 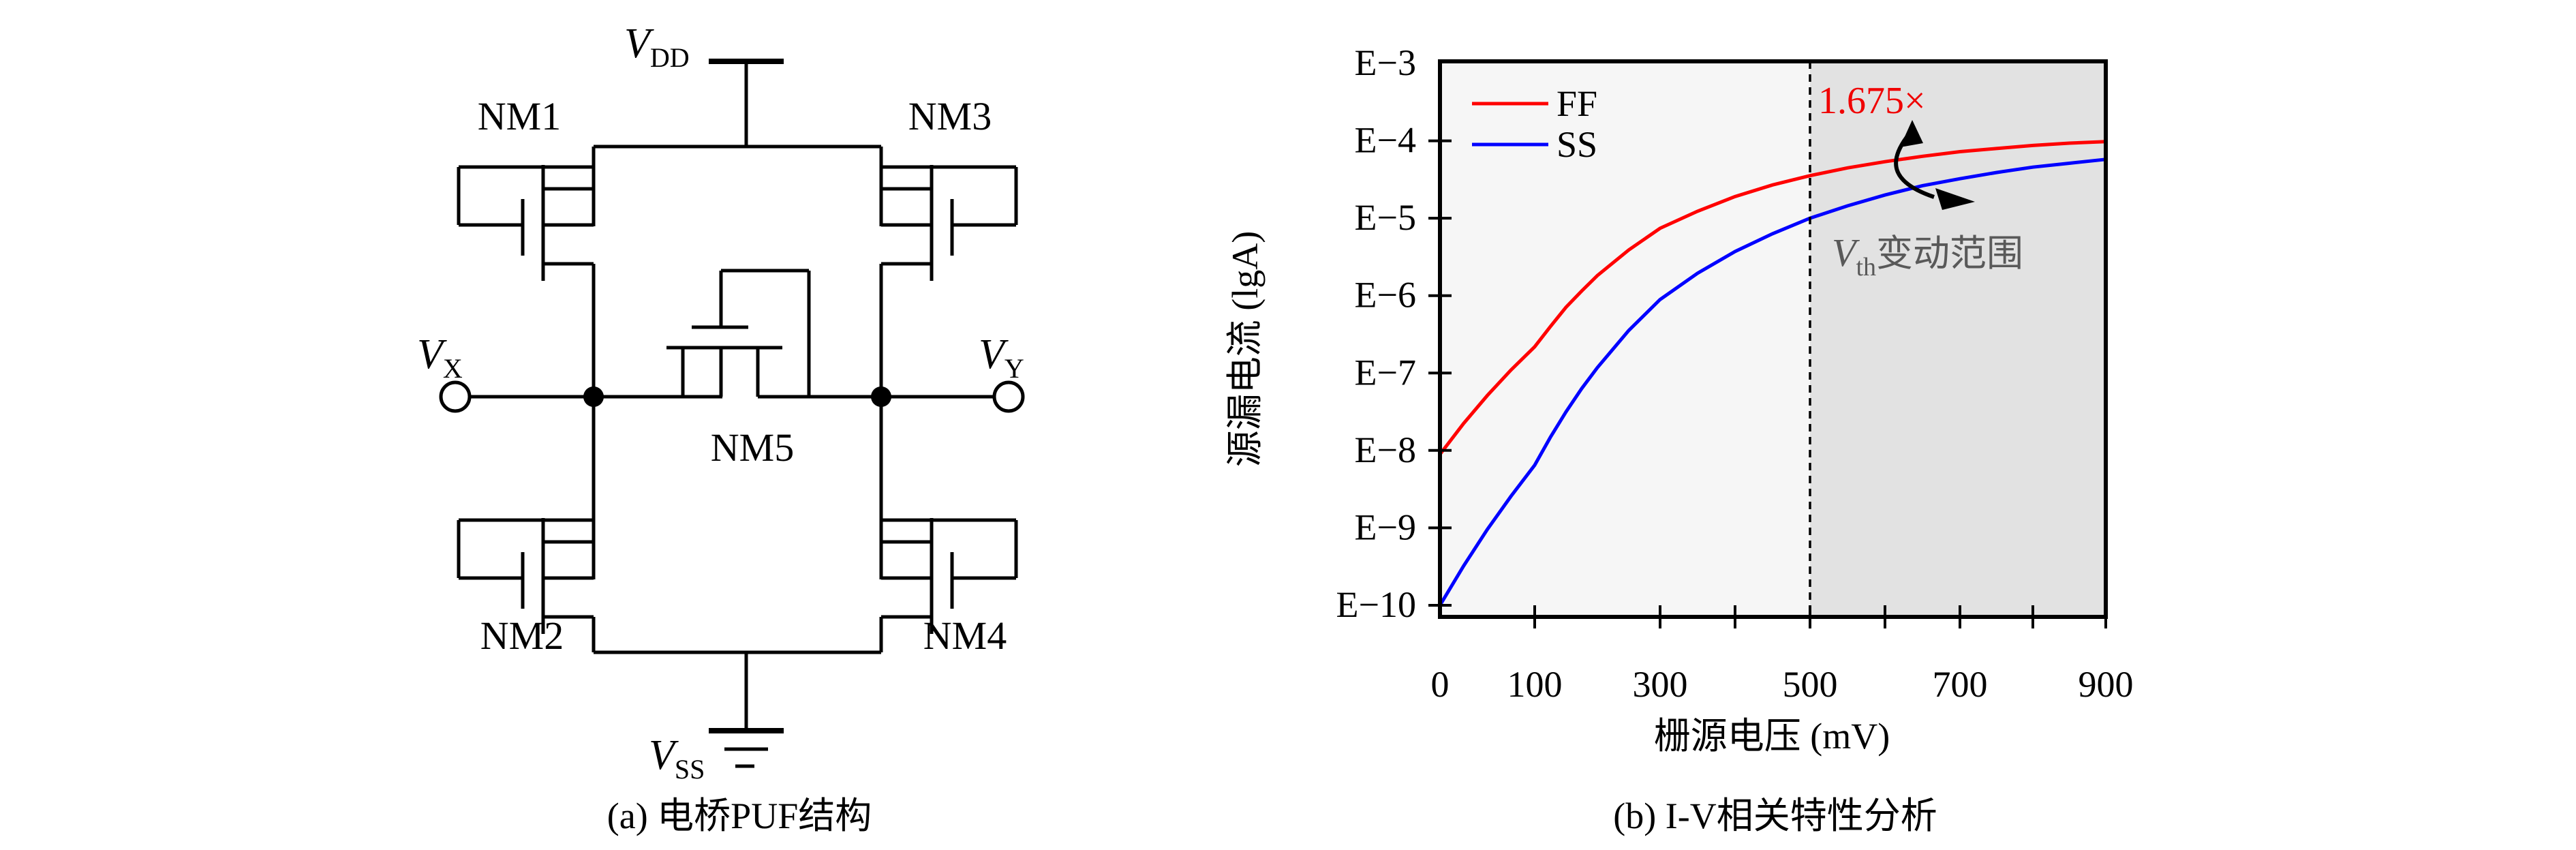 I want to click on y-tick-label-E−10: E−10, so click(x=1376, y=604).